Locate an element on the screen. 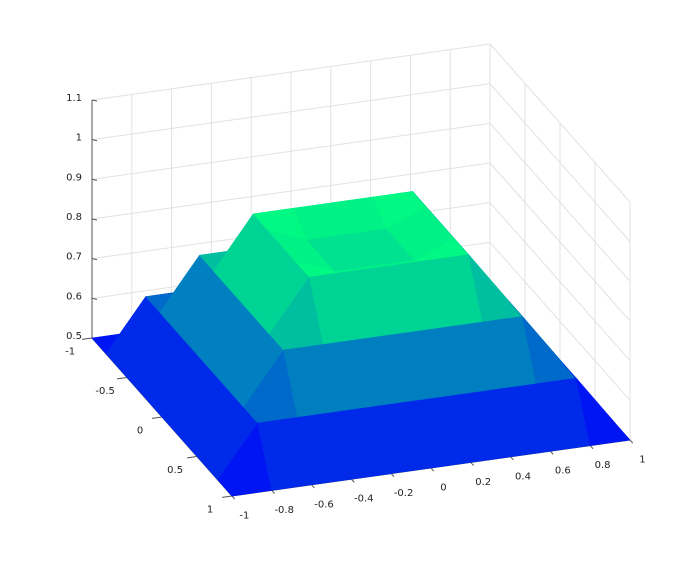 This screenshot has width=696, height=564. x-tick-label: -0.4 is located at coordinates (364, 499).